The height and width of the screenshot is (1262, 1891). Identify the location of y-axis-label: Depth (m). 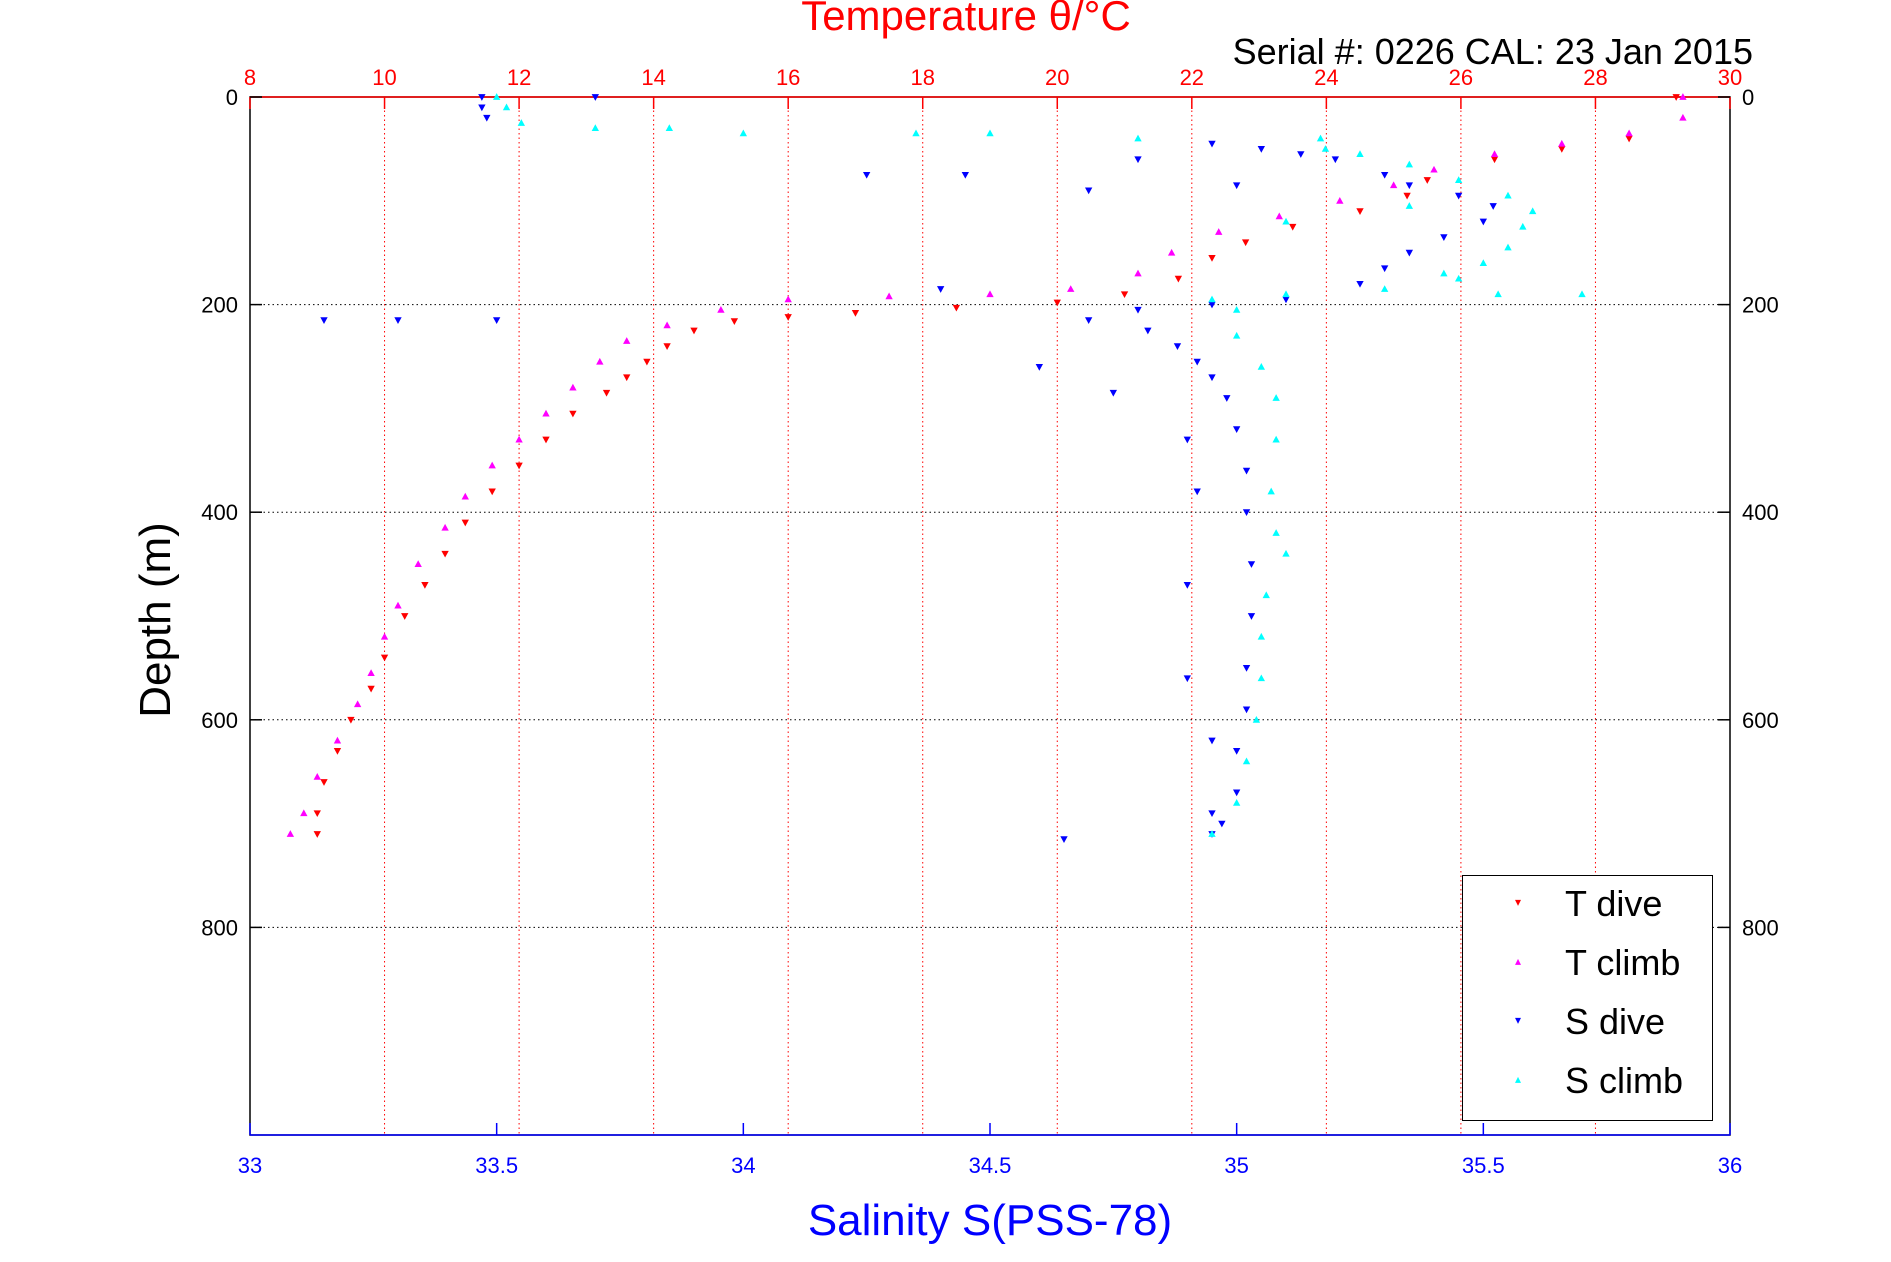
(155, 620).